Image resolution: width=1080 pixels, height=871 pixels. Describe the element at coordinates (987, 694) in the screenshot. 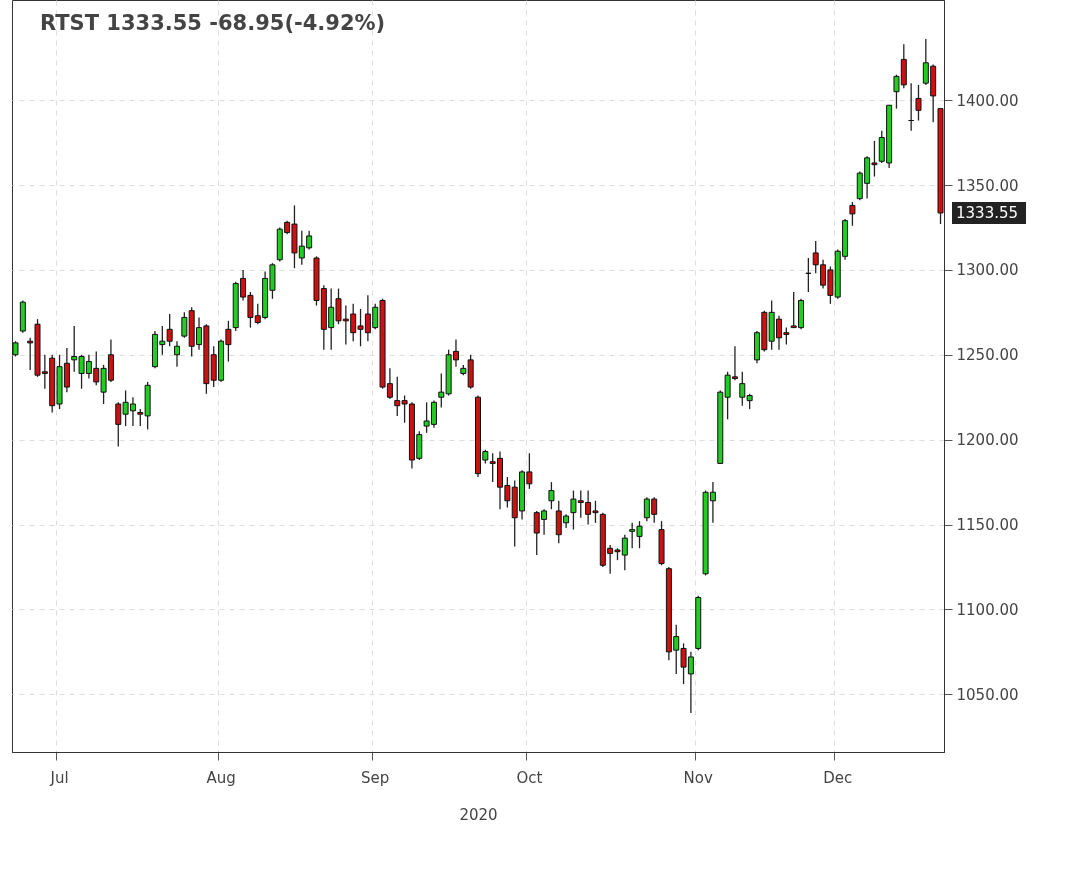

I see `y-tick-label: 1050.00` at that location.